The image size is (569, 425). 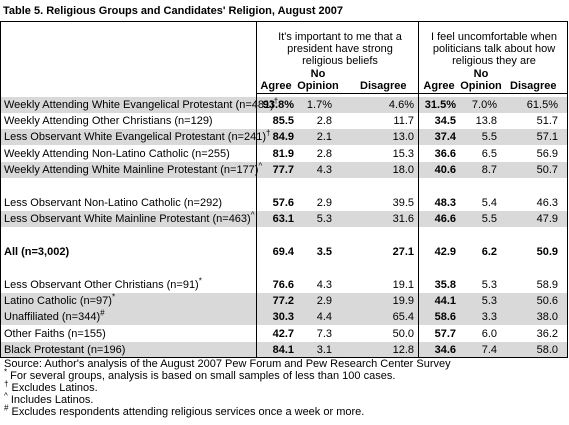 What do you see at coordinates (445, 154) in the screenshot?
I see `cell: 36.6` at bounding box center [445, 154].